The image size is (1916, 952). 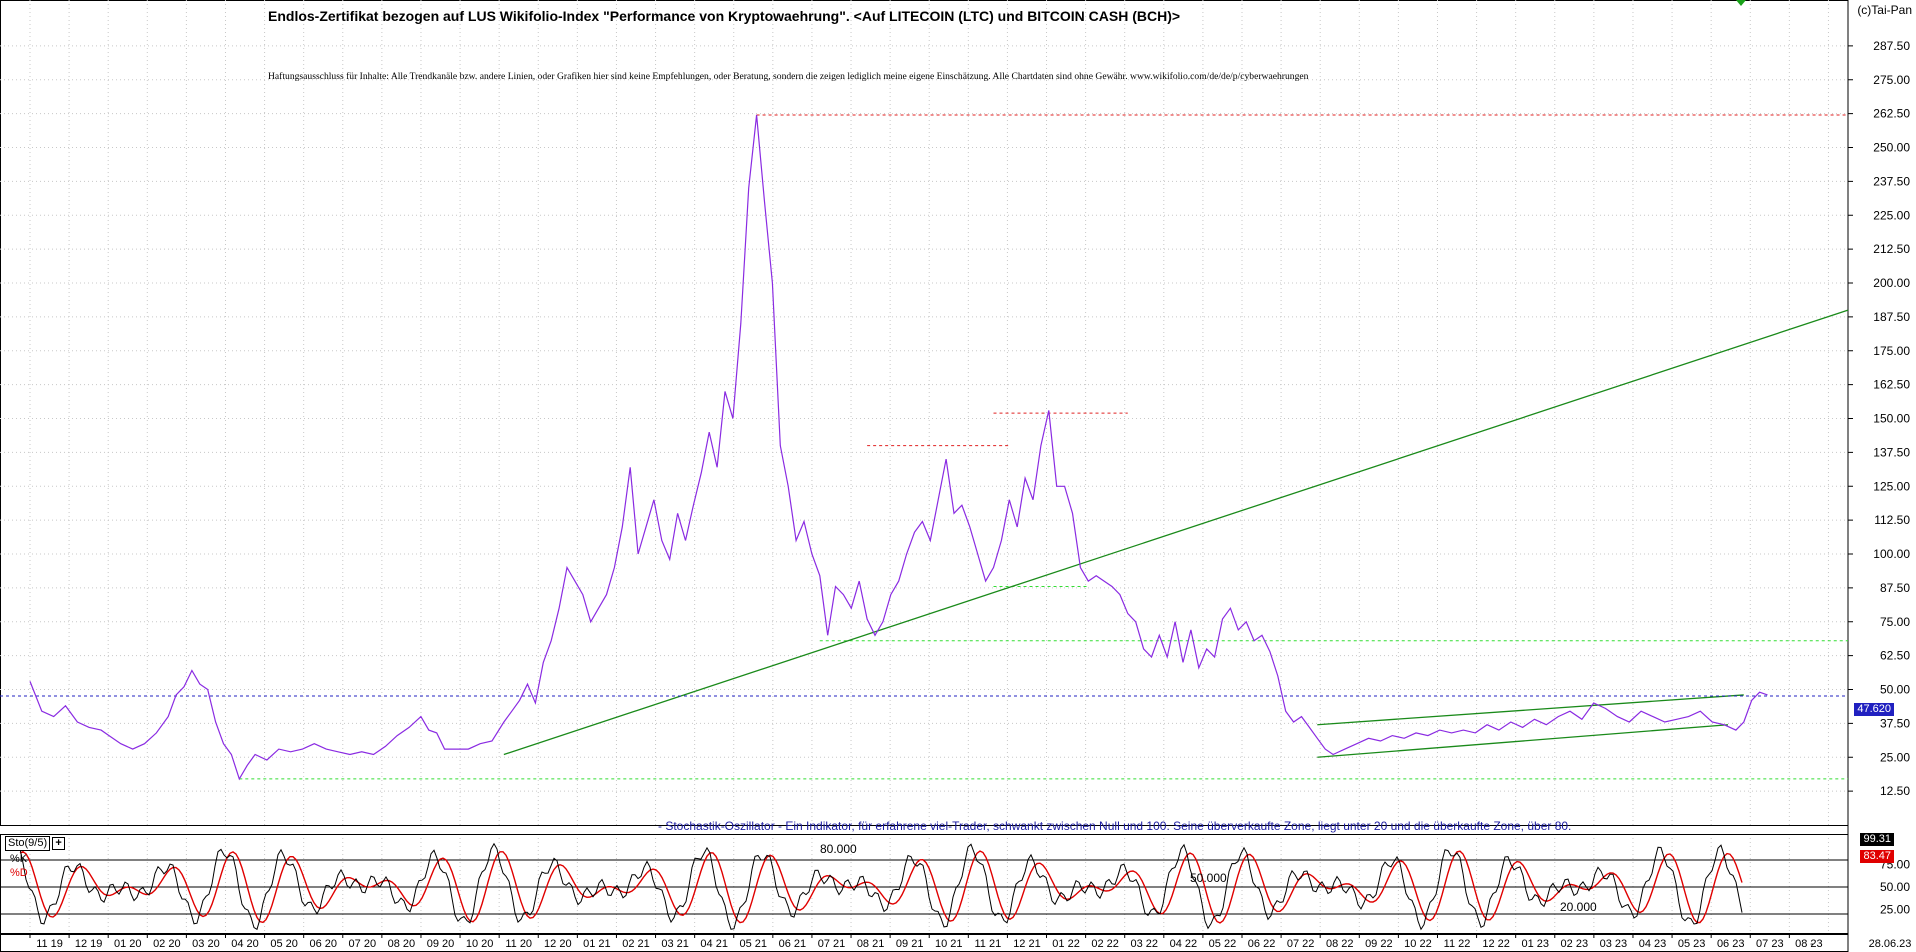 I want to click on x-tick-label: 06 23, so click(x=1731, y=944).